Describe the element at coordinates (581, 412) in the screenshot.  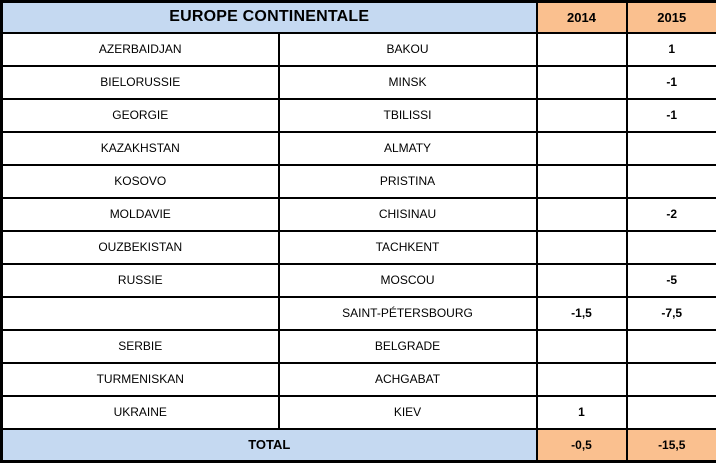
I see `value-2014-cell: 1` at that location.